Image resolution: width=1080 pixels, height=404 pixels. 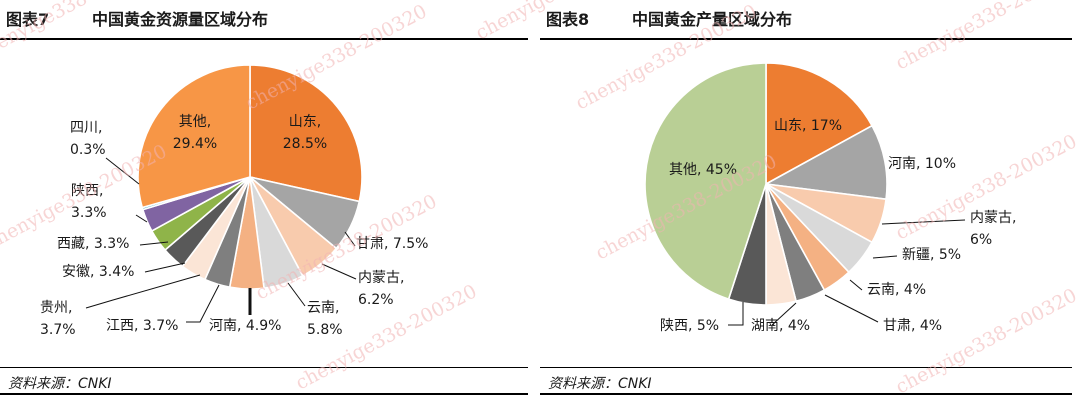 I want to click on leader-line-guizhou, so click(x=143, y=291).